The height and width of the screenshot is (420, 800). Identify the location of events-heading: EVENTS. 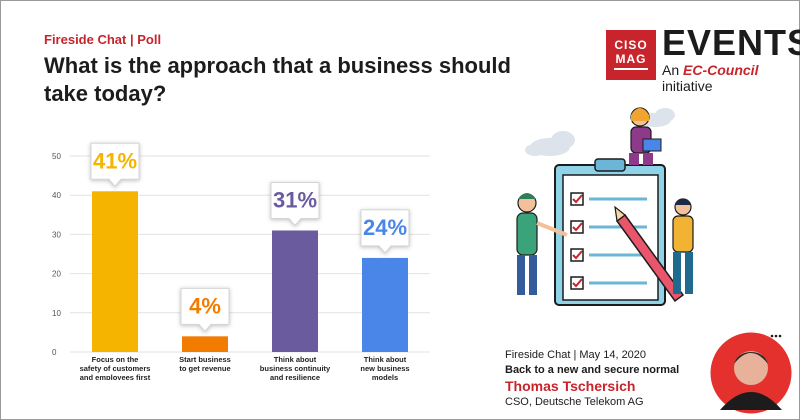
(731, 42).